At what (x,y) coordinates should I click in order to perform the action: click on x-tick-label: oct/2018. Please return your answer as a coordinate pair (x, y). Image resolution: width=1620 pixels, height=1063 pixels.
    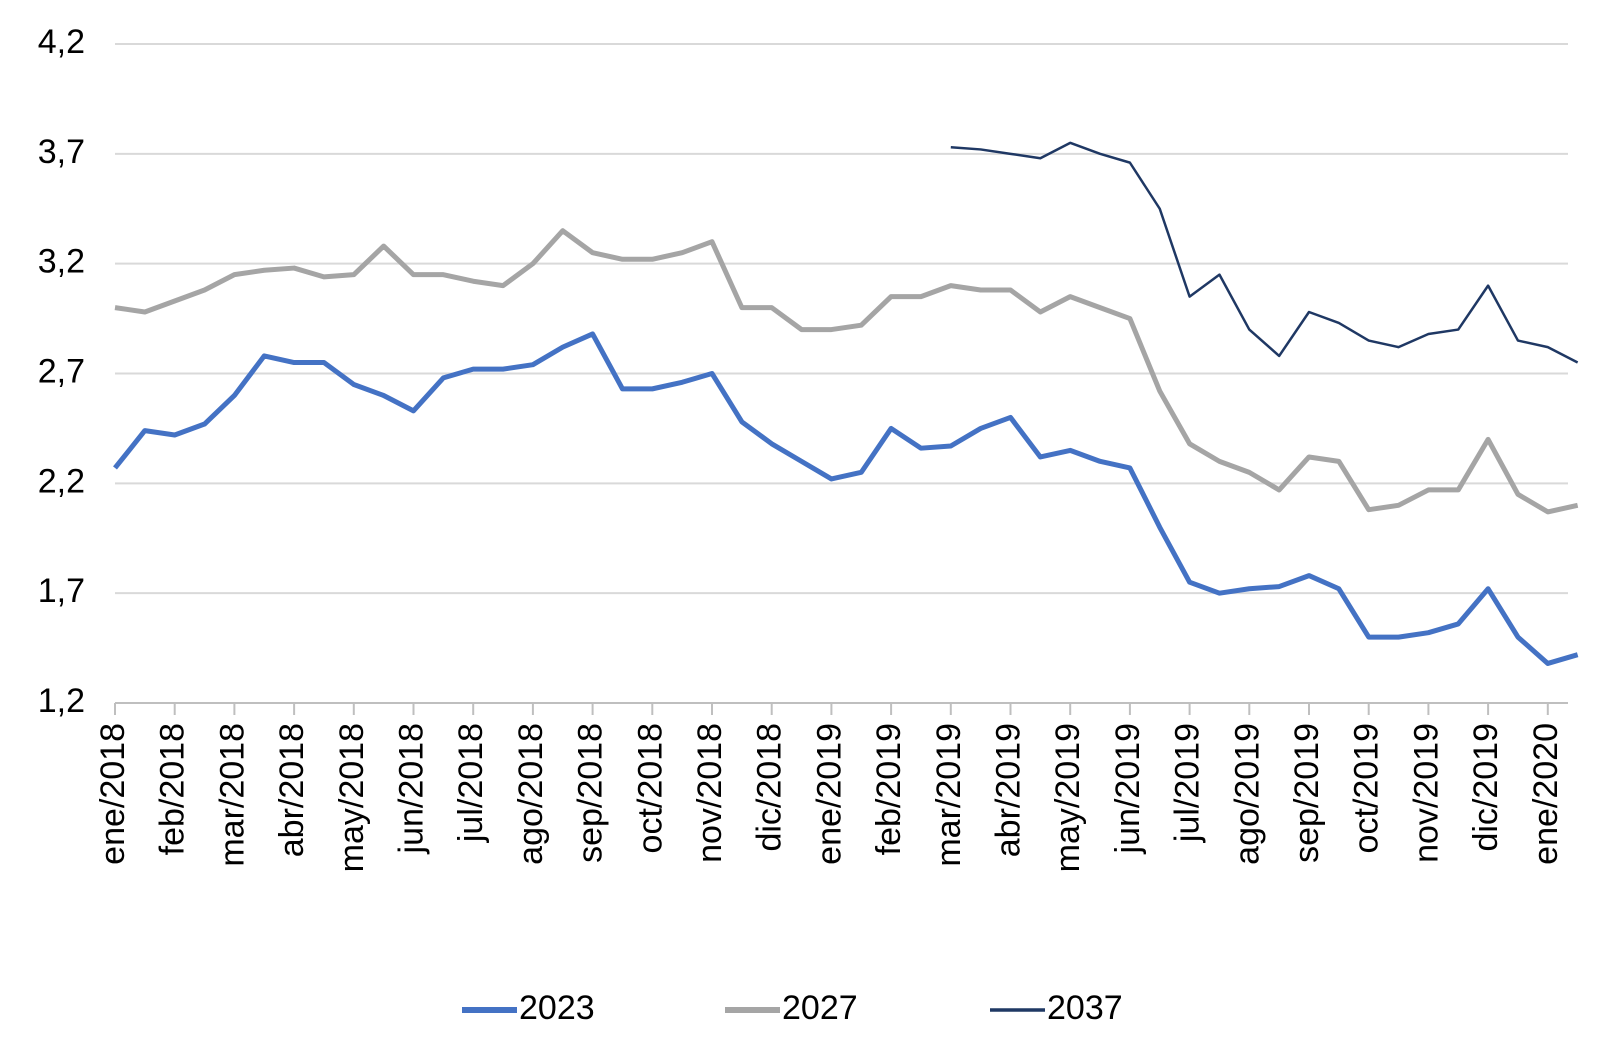
    Looking at the image, I should click on (650, 788).